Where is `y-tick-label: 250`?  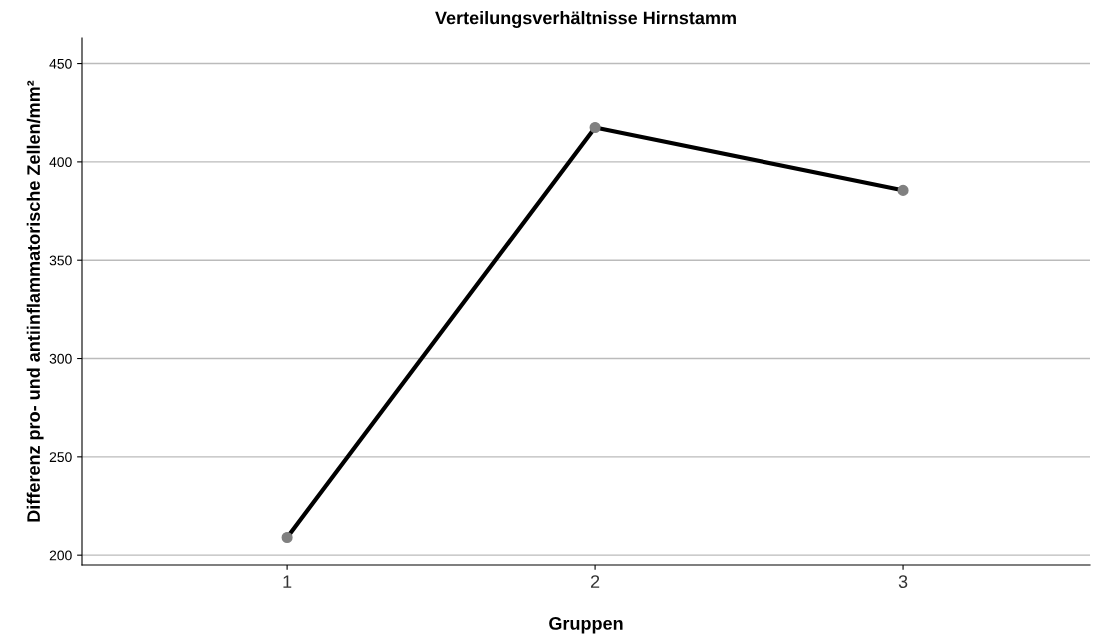 y-tick-label: 250 is located at coordinates (60, 457).